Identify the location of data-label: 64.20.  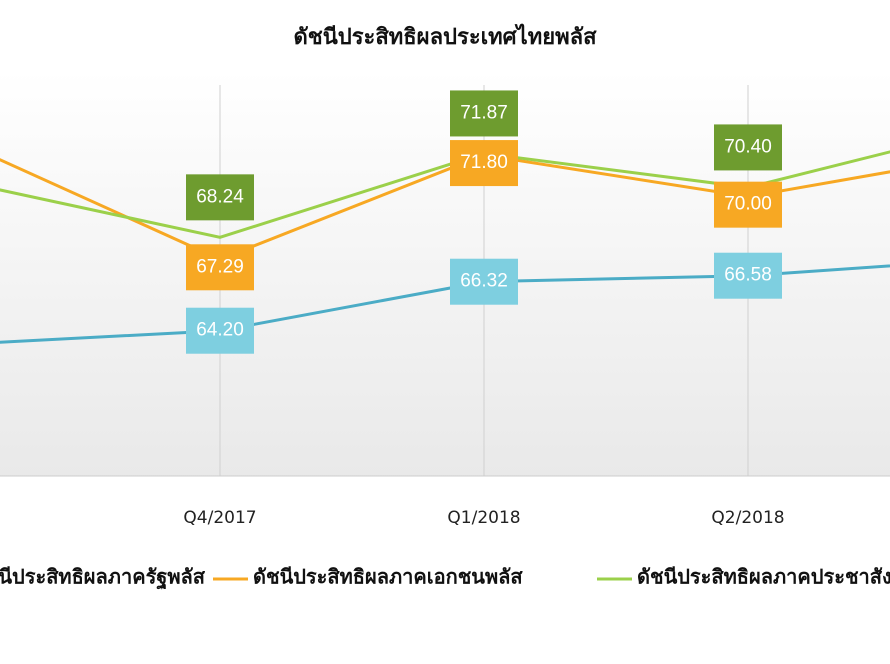
(220, 330).